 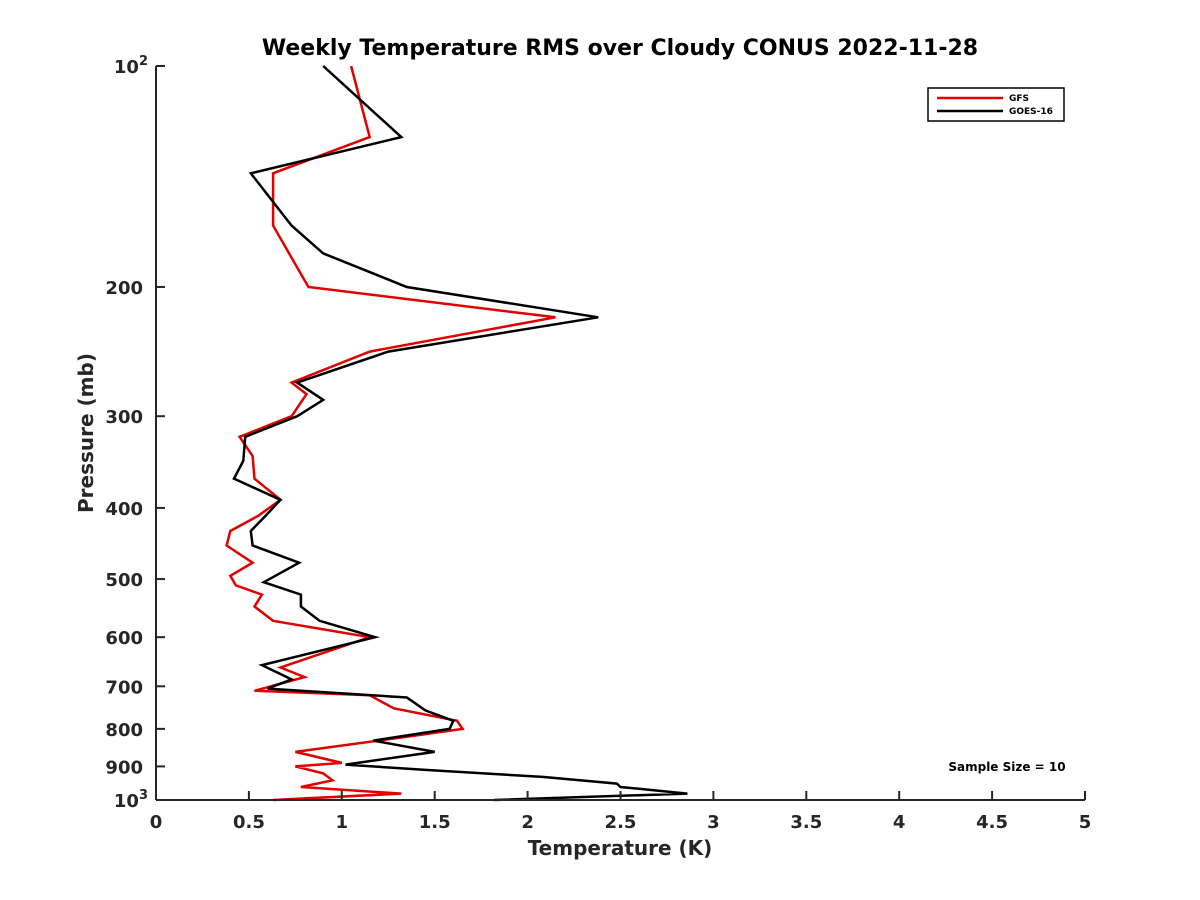 I want to click on y-tick-label: 600, so click(x=124, y=638).